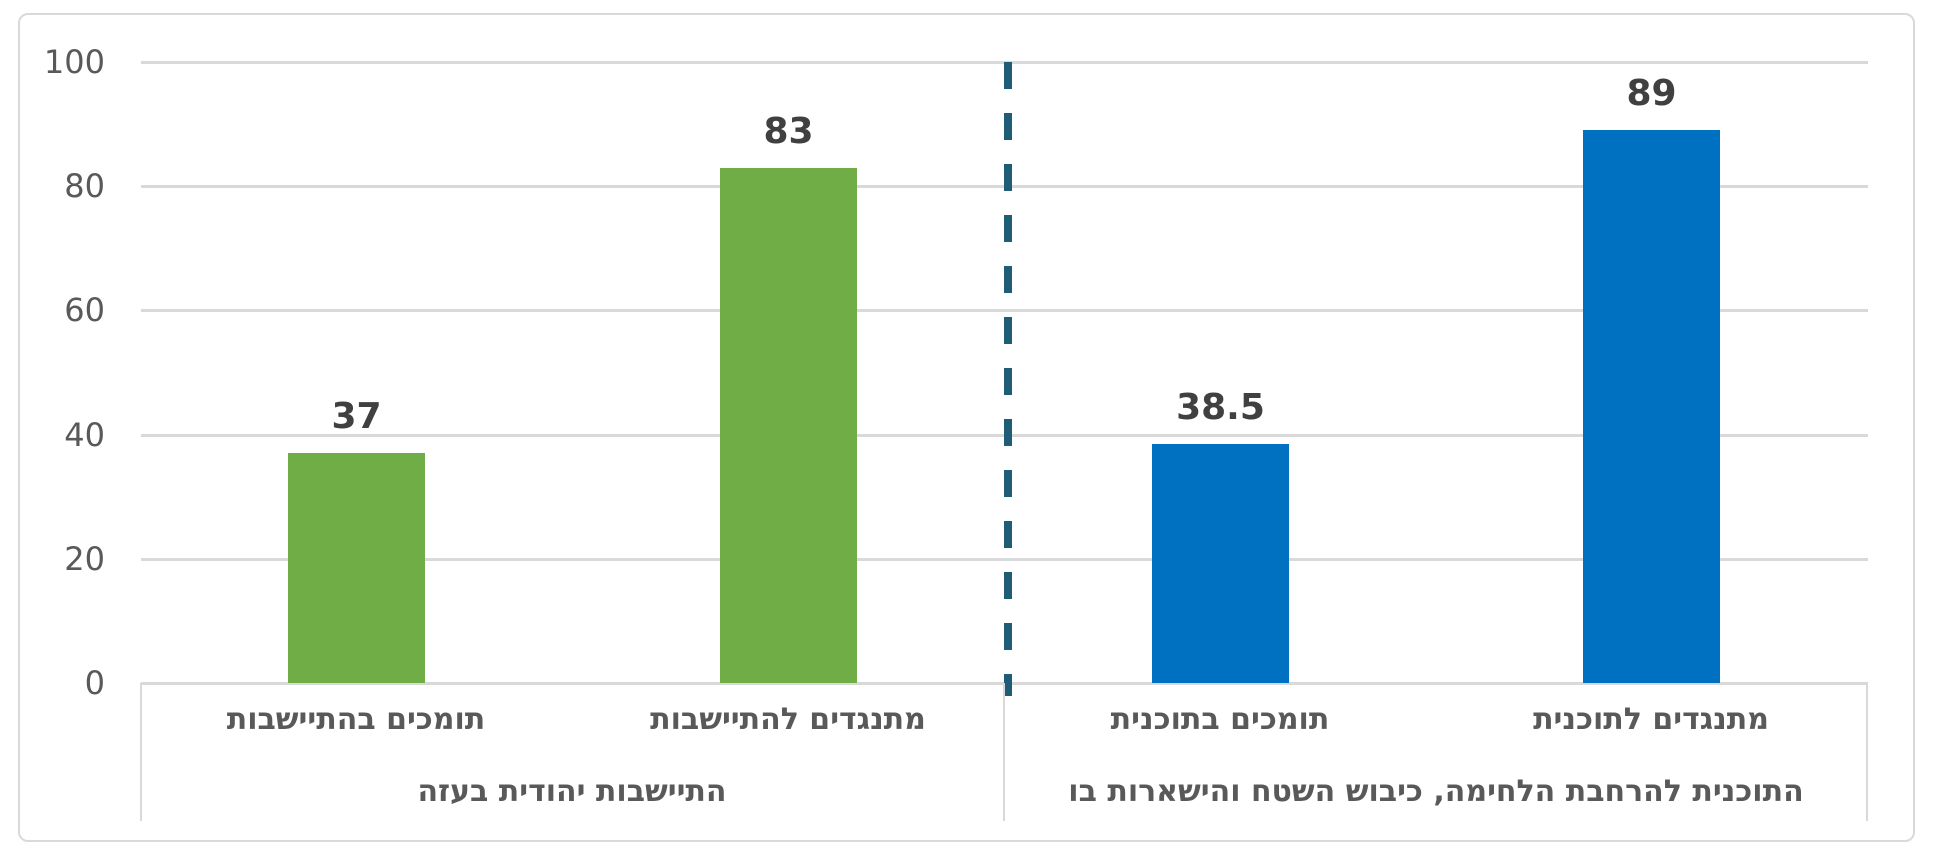 This screenshot has height=861, width=1933. I want to click on group-separator-dashed-line, so click(1008, 379).